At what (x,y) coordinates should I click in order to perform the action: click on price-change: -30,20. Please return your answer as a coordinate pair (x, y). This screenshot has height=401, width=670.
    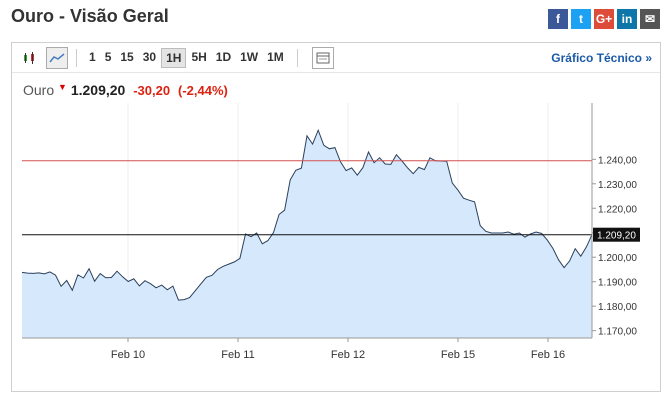
    Looking at the image, I should click on (152, 90).